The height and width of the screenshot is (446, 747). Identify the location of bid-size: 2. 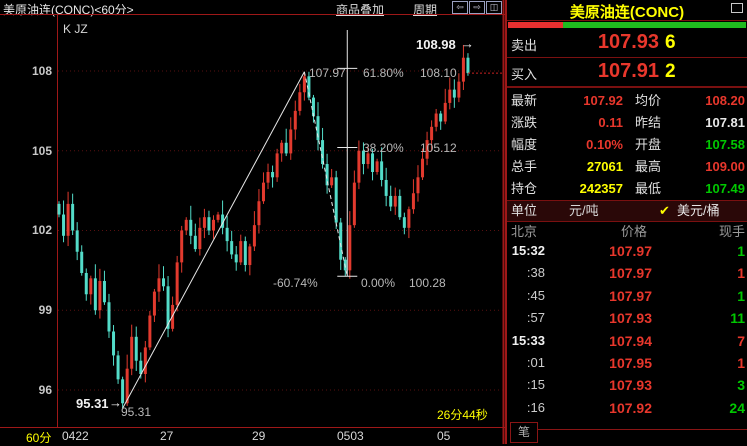
(670, 71).